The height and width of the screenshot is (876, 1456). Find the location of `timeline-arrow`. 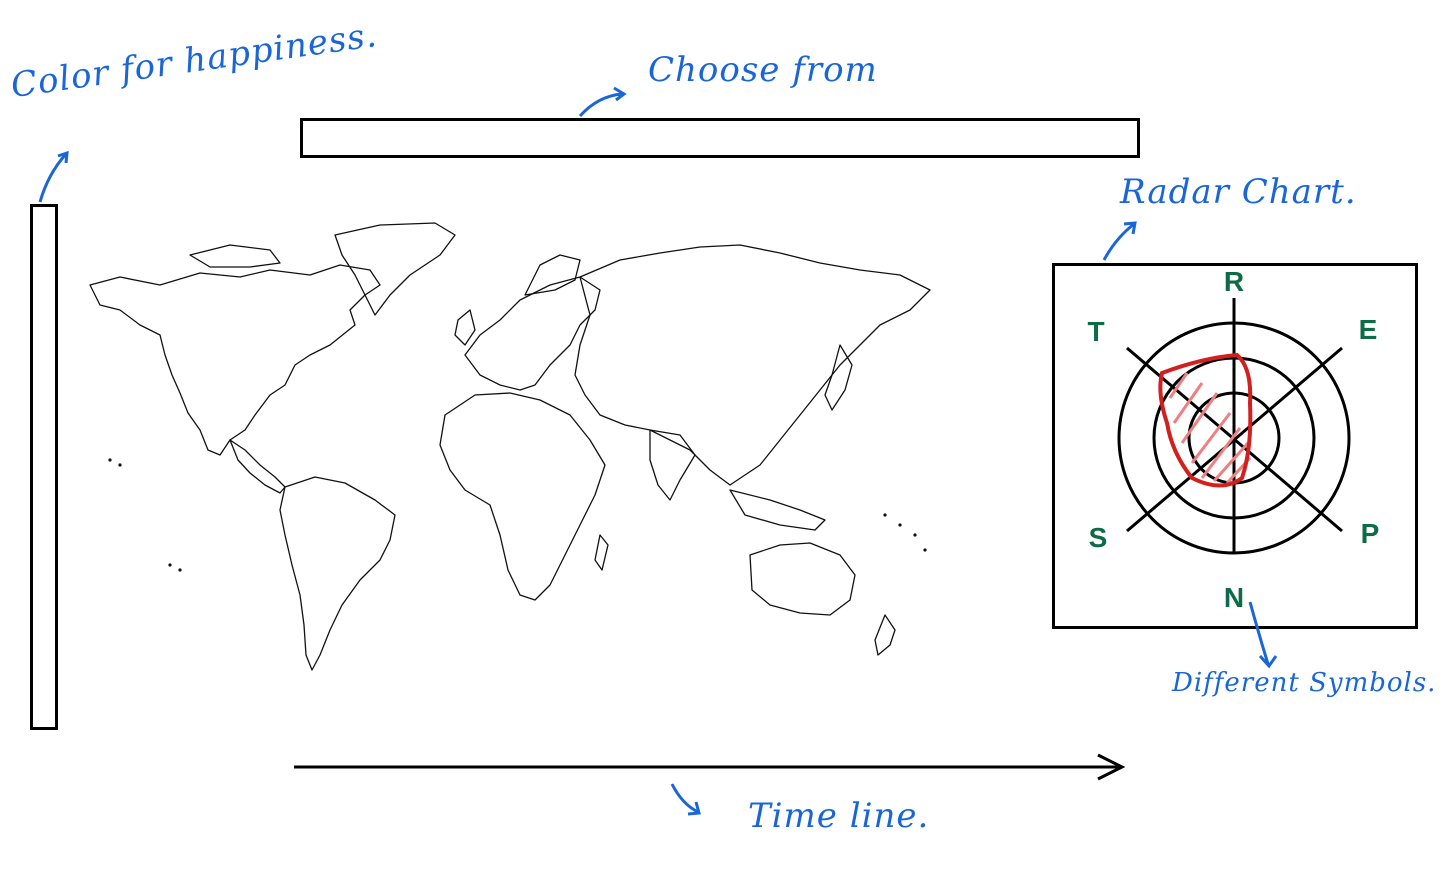

timeline-arrow is located at coordinates (712, 767).